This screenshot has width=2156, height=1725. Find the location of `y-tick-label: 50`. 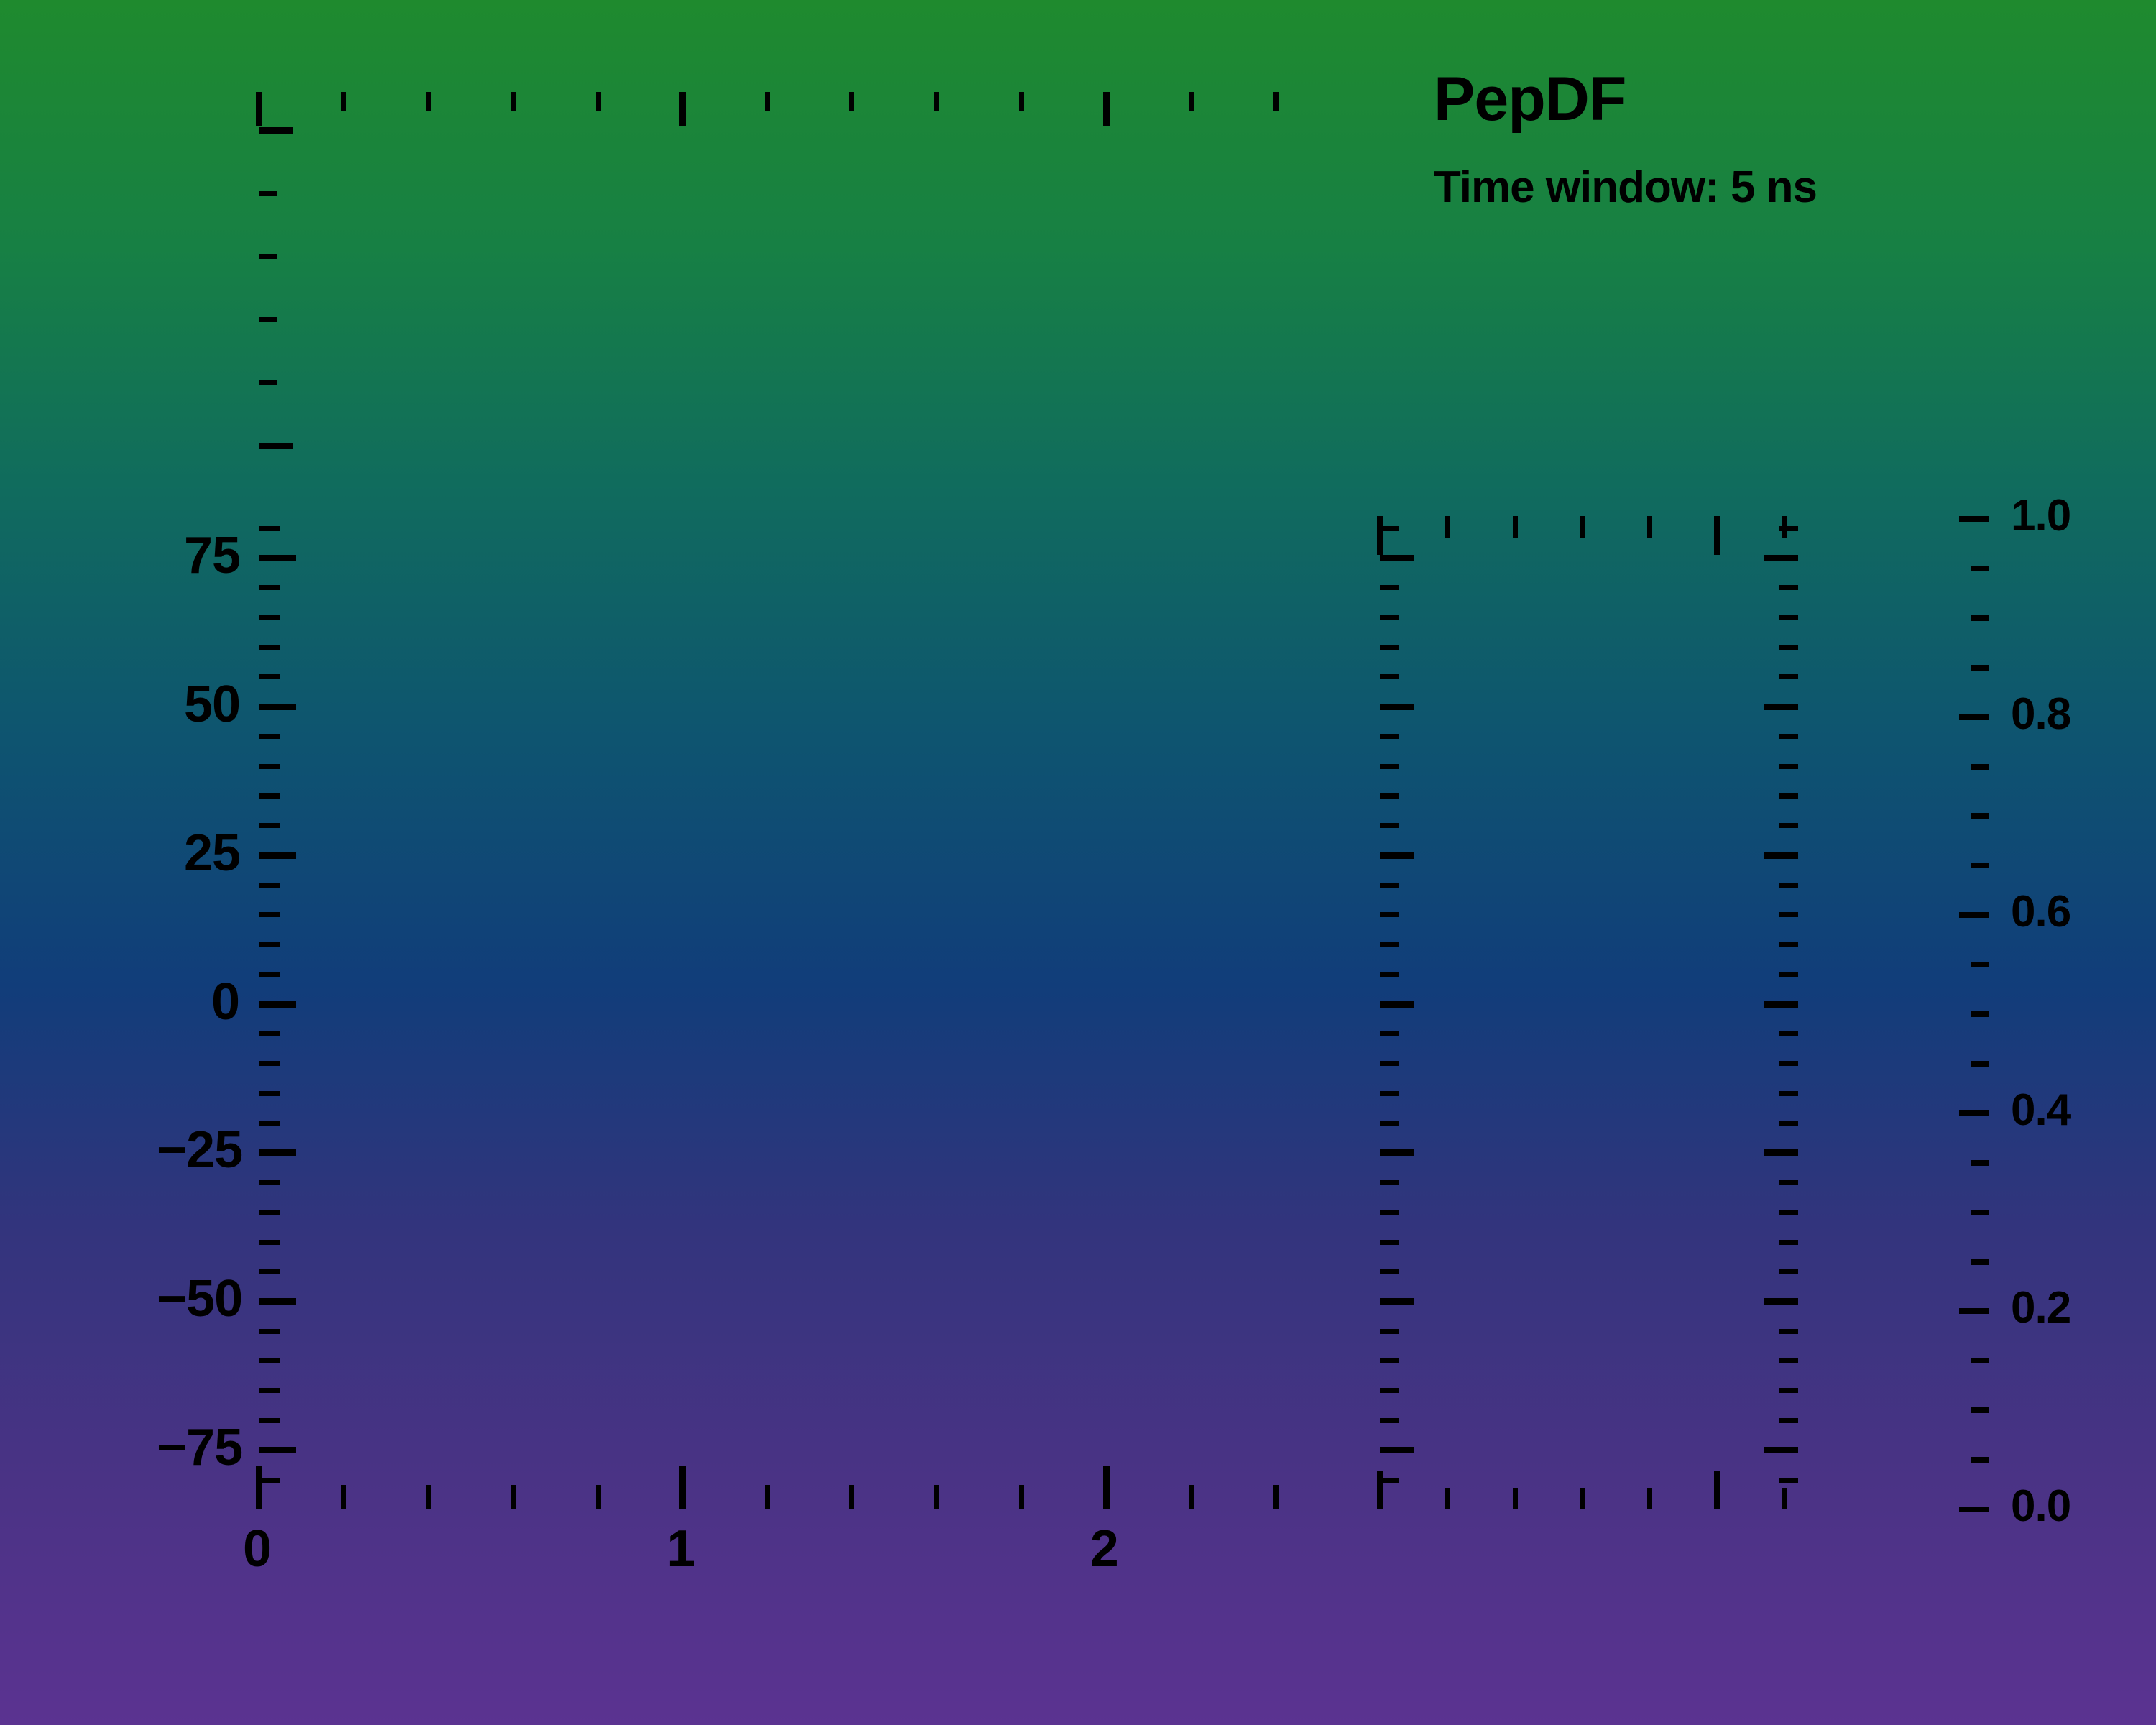

y-tick-label: 50 is located at coordinates (213, 704).